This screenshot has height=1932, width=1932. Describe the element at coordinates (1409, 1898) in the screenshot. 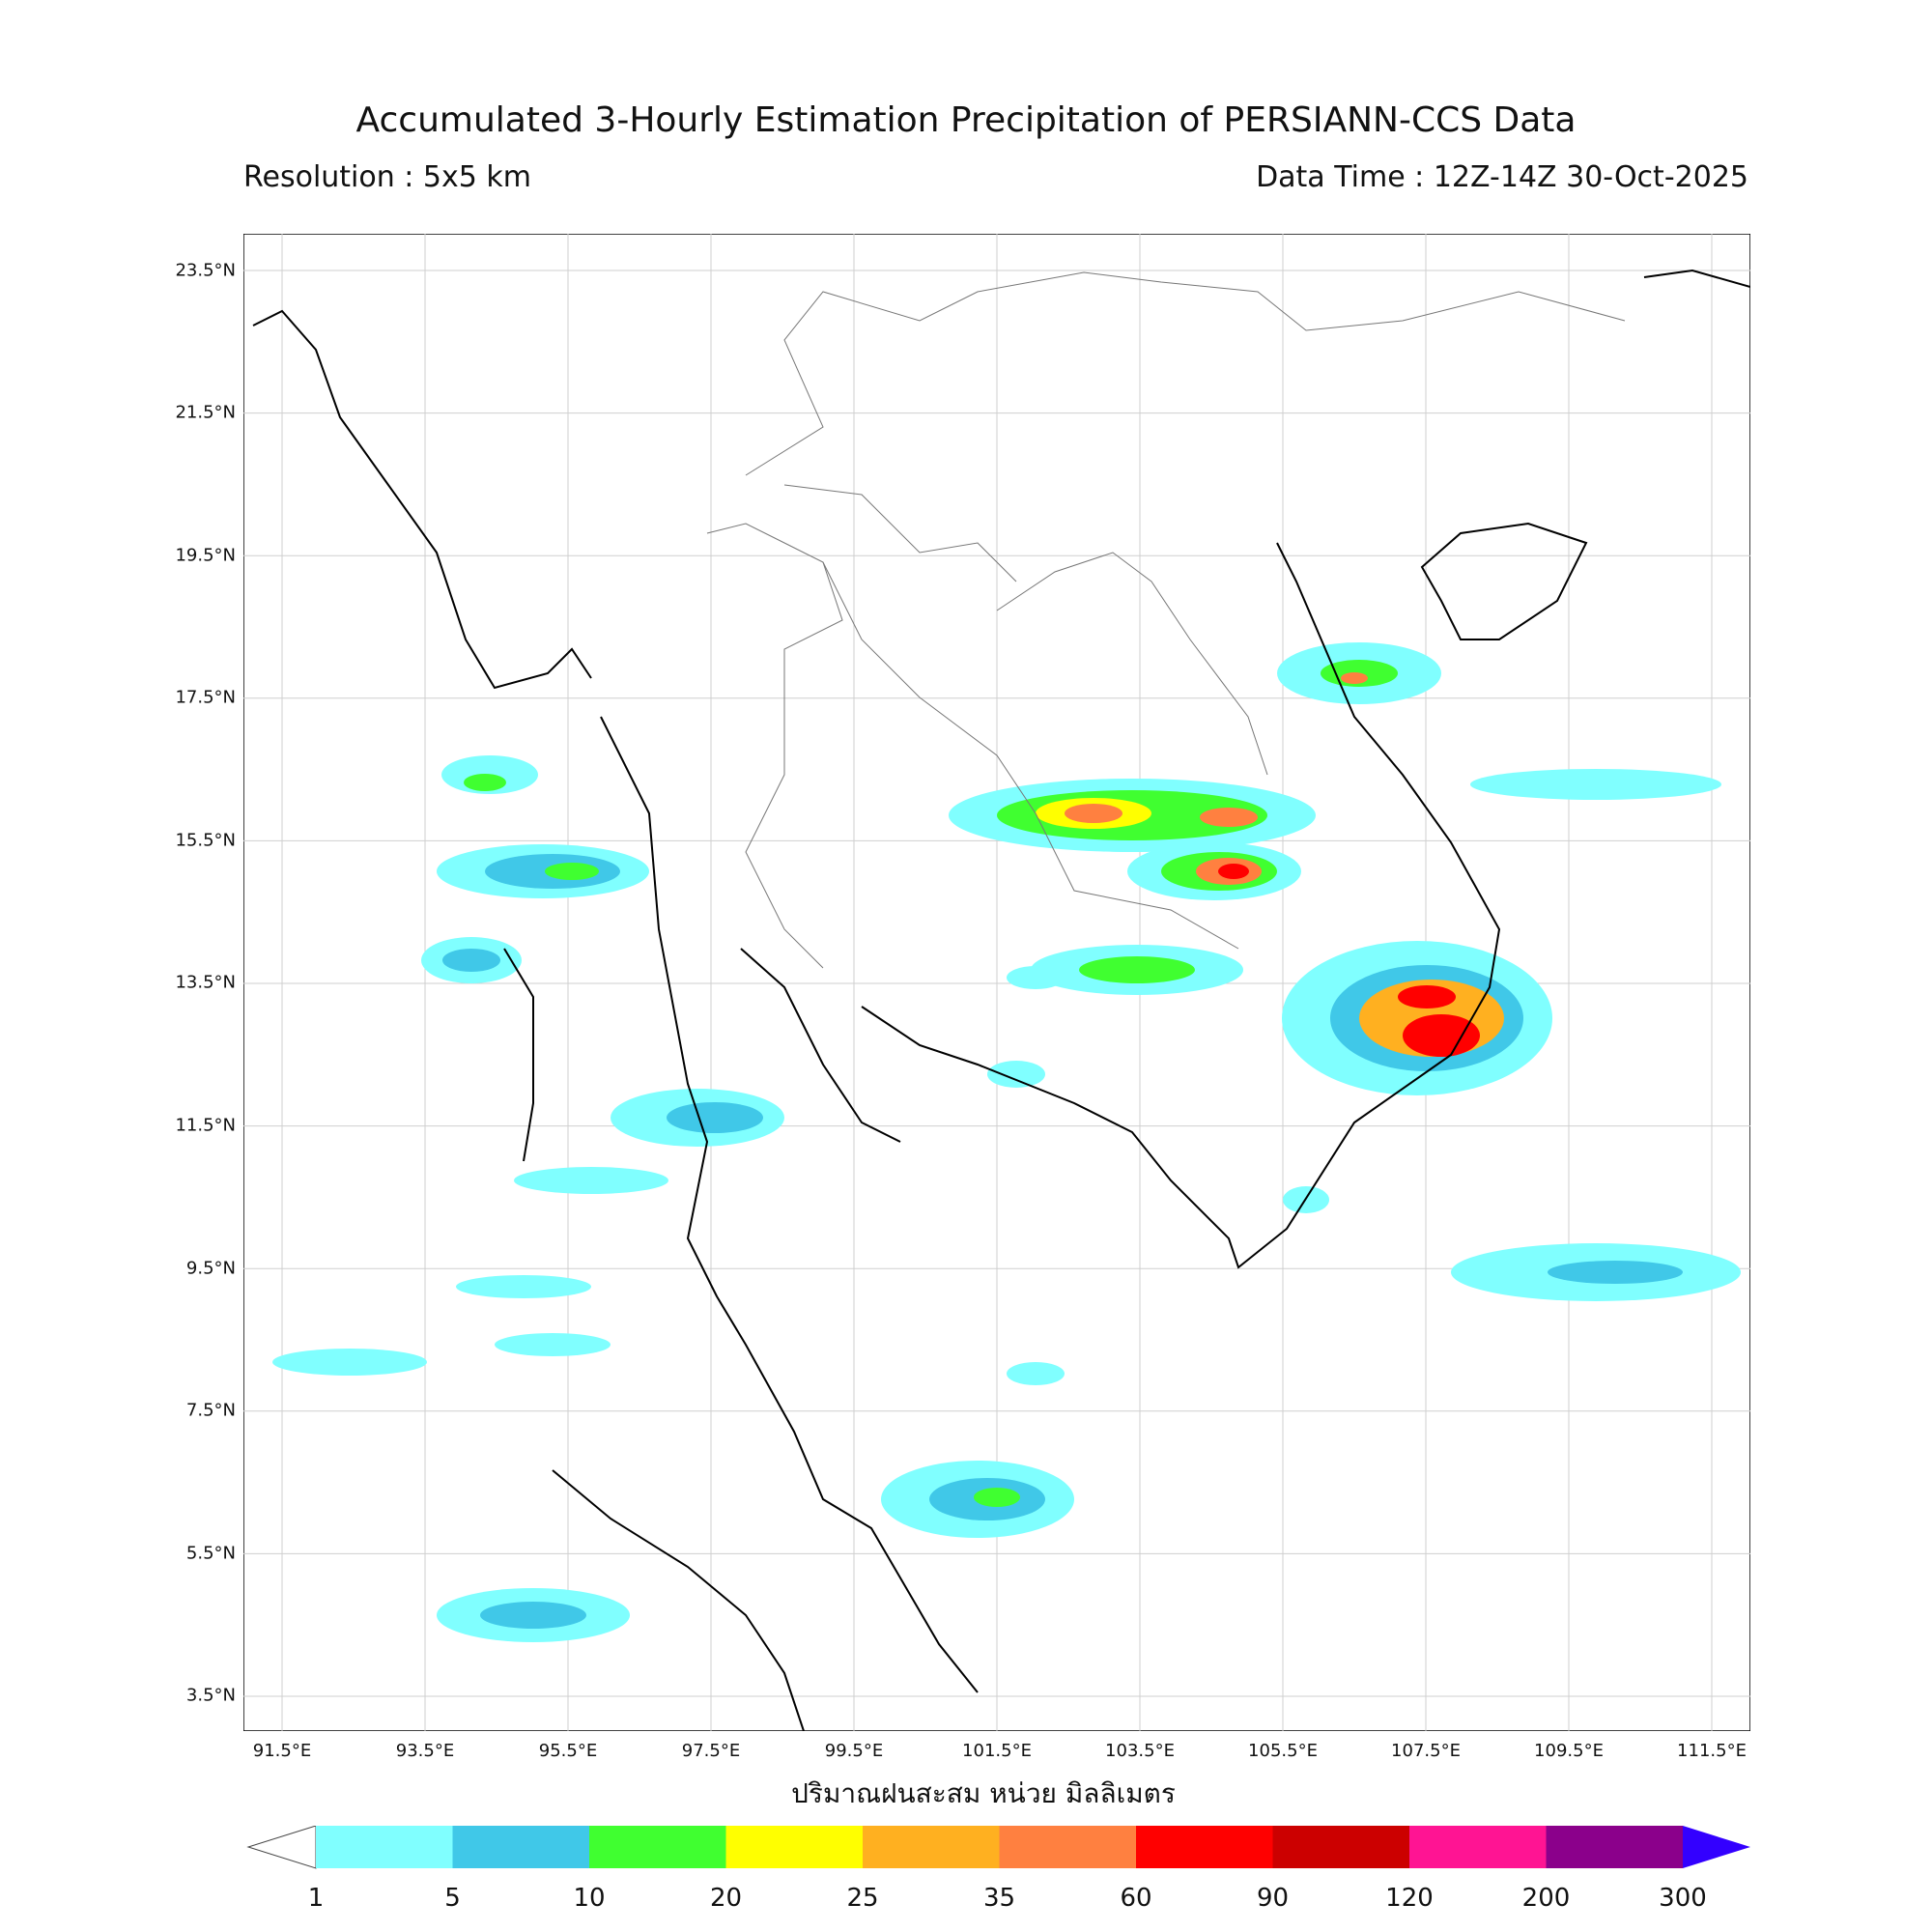

I see `colorbar-tick-label: 120` at that location.